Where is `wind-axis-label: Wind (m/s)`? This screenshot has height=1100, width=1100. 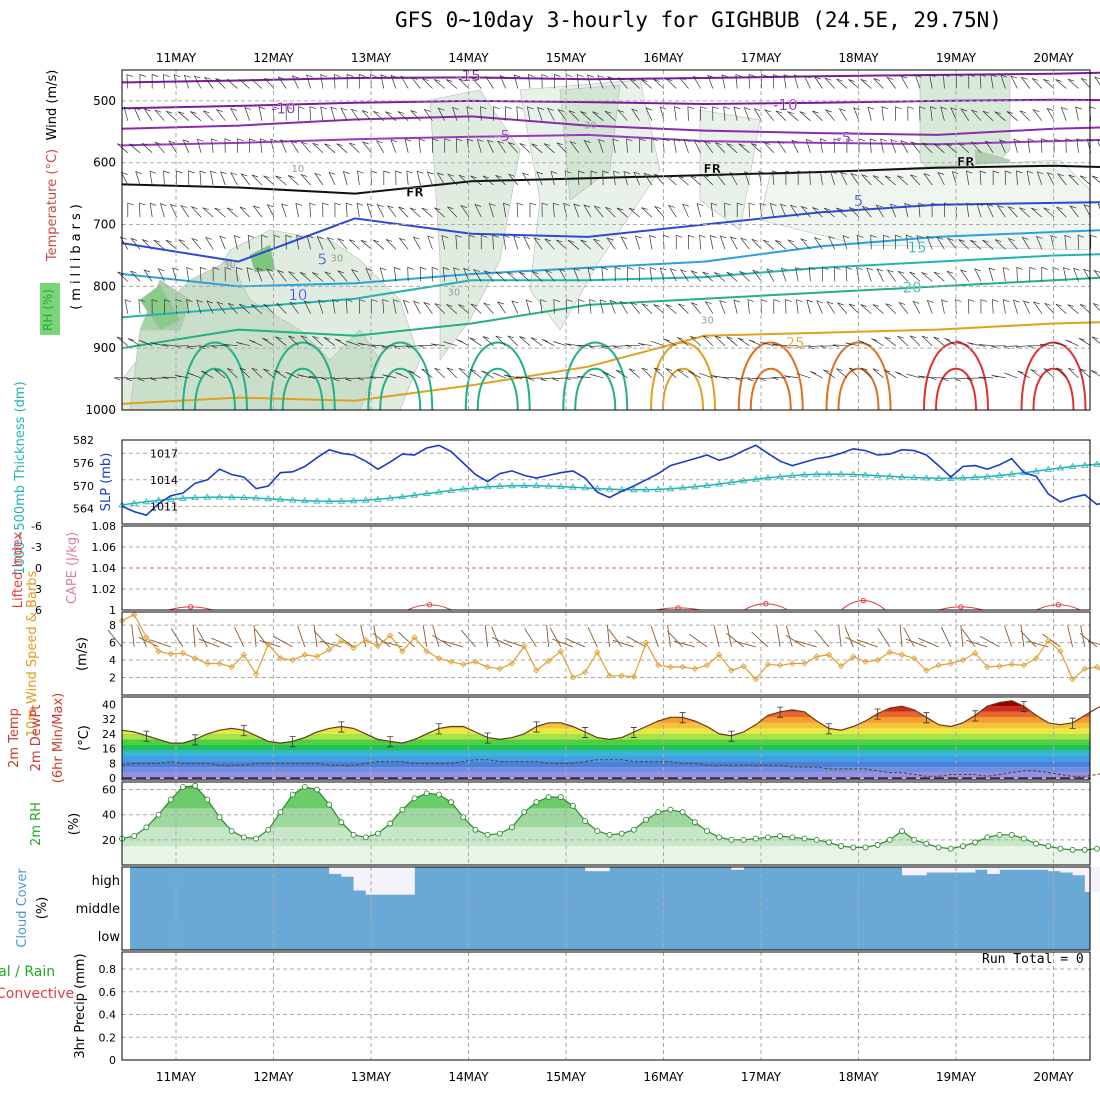 wind-axis-label: Wind (m/s) is located at coordinates (52, 105).